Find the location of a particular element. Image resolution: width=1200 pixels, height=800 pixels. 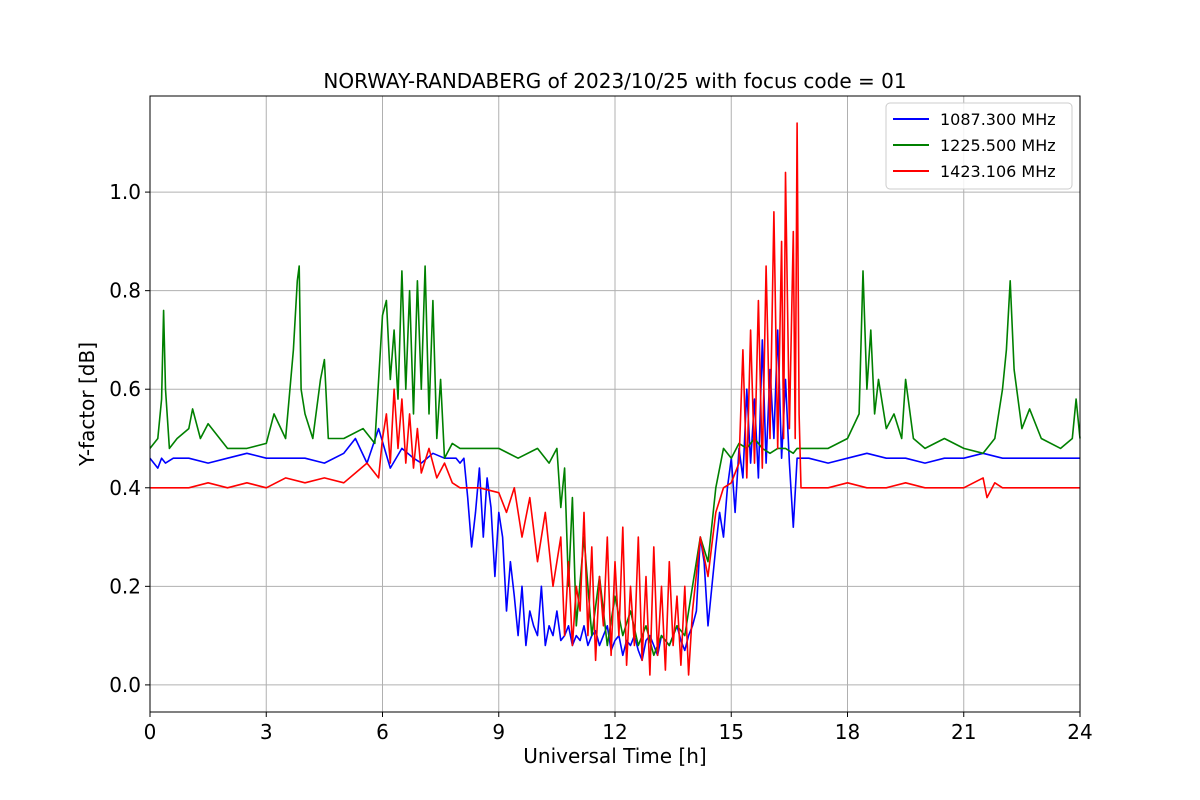

y-tick-label-0: 0.0 is located at coordinates (125, 685).